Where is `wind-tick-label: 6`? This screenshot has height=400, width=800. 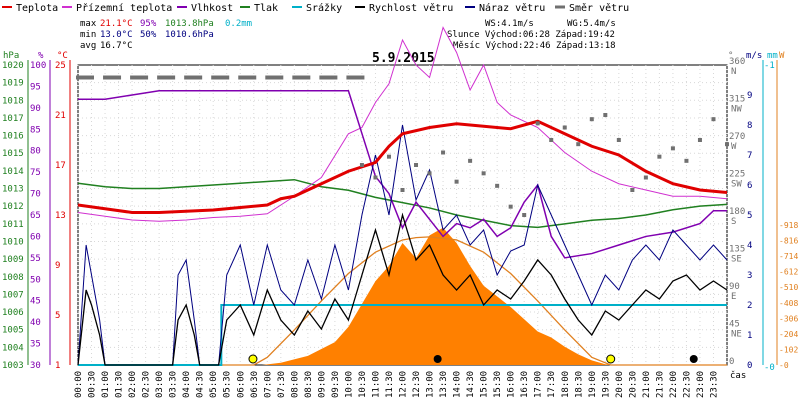
wind-tick-label: 6 is located at coordinates (749, 186).